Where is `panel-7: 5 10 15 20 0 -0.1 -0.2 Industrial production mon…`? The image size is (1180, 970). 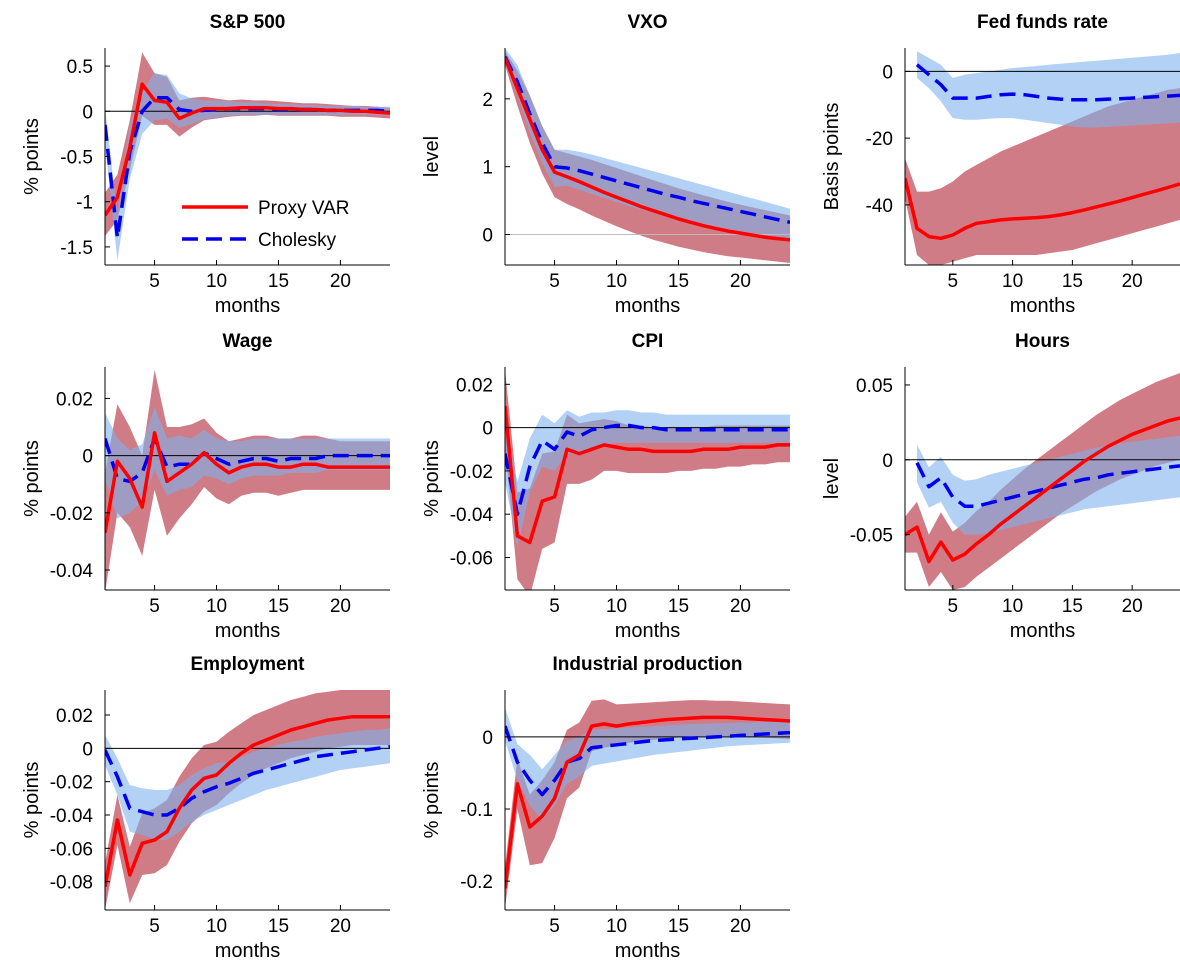
panel-7: 5 10 15 20 0 -0.1 -0.2 Industrial production mon… is located at coordinates (605, 808).